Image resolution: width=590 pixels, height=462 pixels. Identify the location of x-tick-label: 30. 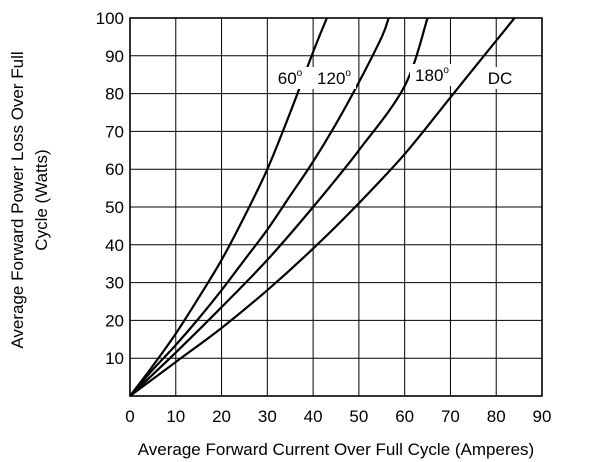
(267, 416).